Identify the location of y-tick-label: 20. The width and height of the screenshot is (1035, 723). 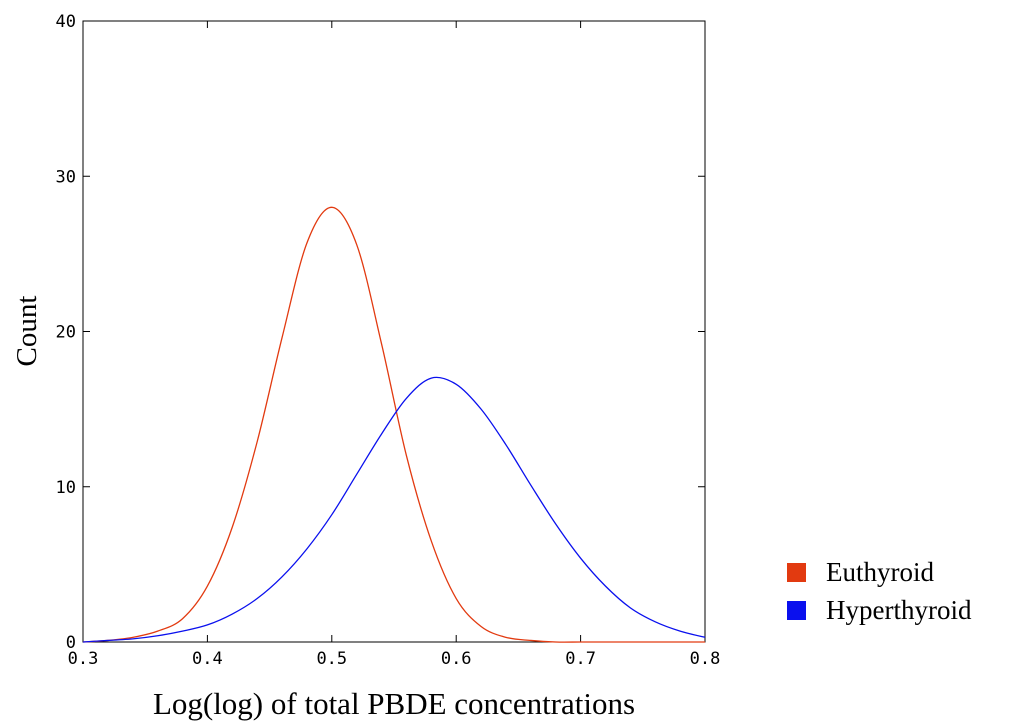
(66, 333).